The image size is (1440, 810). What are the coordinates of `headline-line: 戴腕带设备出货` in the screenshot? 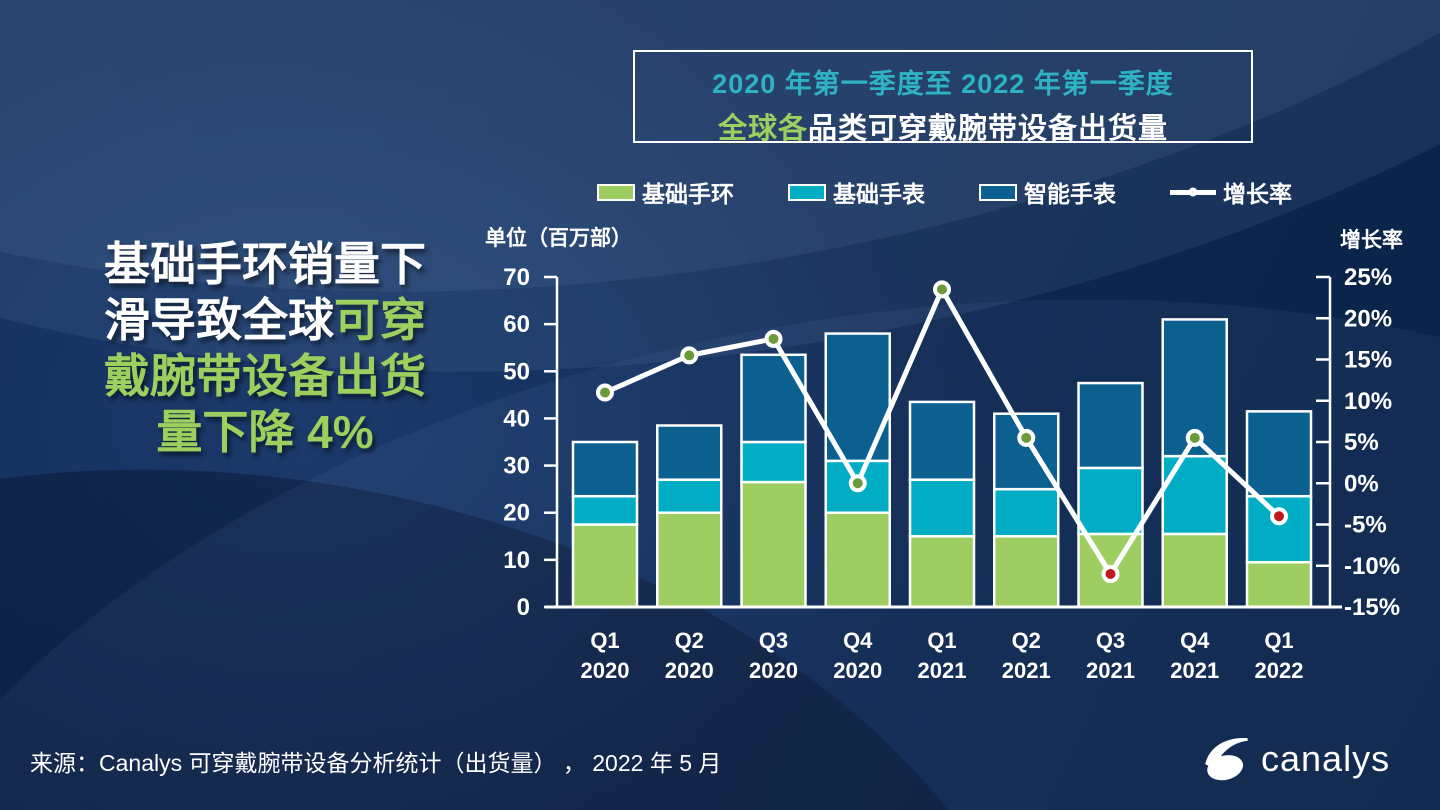 It's located at (265, 376).